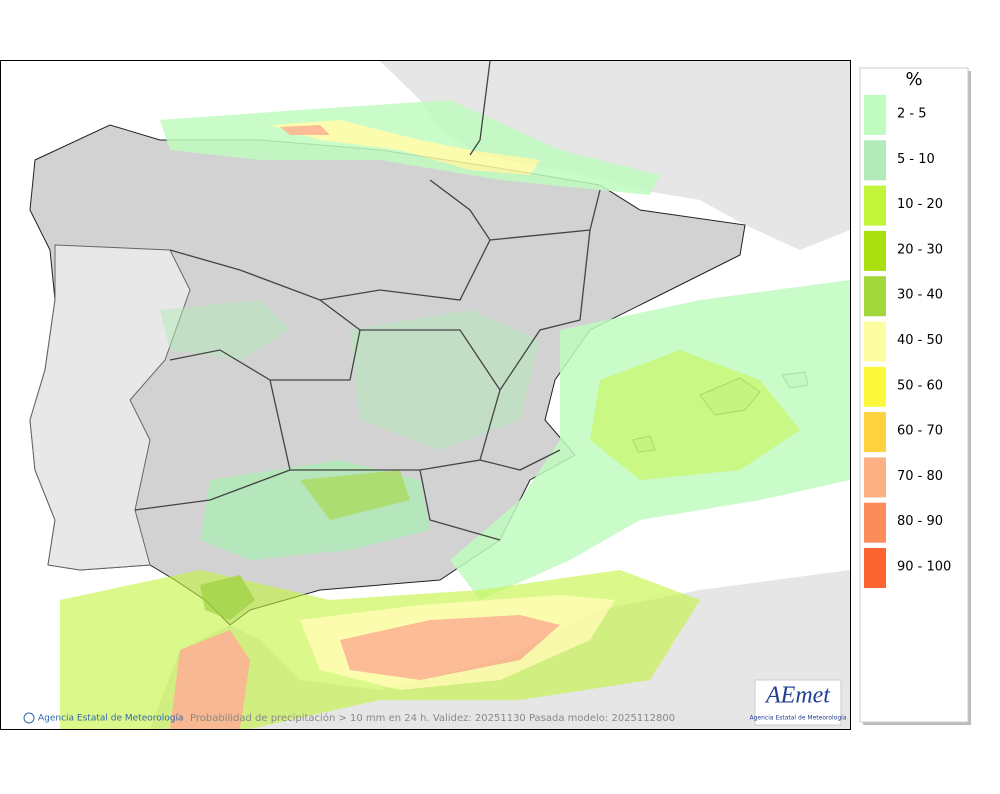 The image size is (1000, 794). I want to click on logo-box, so click(798, 702).